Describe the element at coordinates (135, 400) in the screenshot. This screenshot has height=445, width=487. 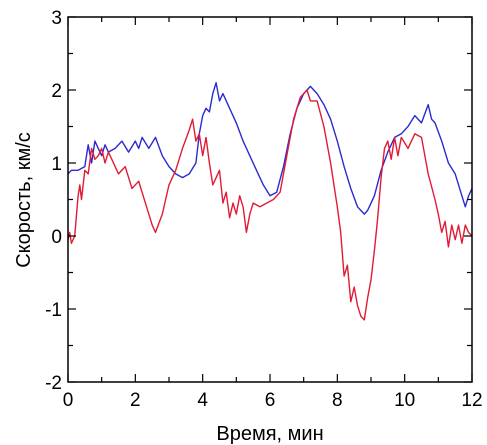
I see `x-tick-label: 2` at that location.